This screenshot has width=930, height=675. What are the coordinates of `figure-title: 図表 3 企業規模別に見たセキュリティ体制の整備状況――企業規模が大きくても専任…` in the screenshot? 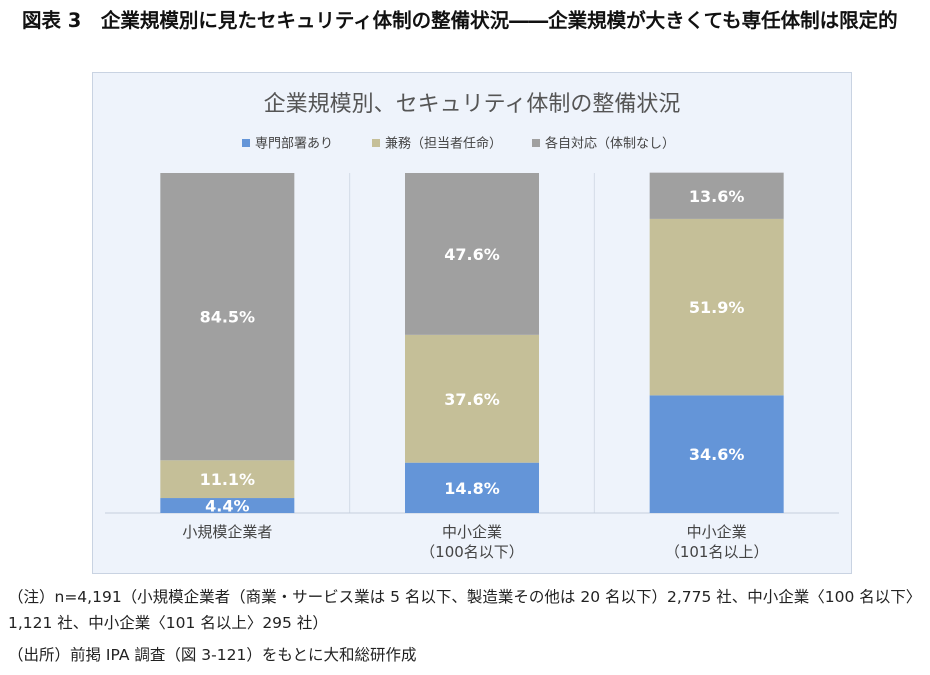 It's located at (460, 20).